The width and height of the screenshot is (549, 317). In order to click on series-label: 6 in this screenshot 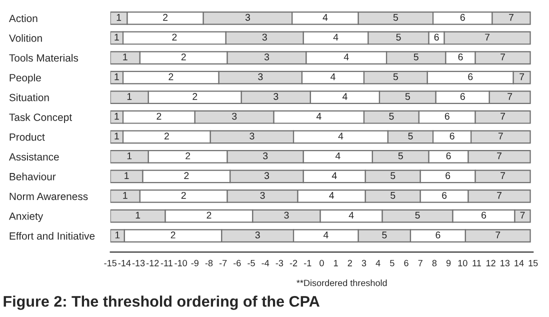, I will do `click(447, 116)`.